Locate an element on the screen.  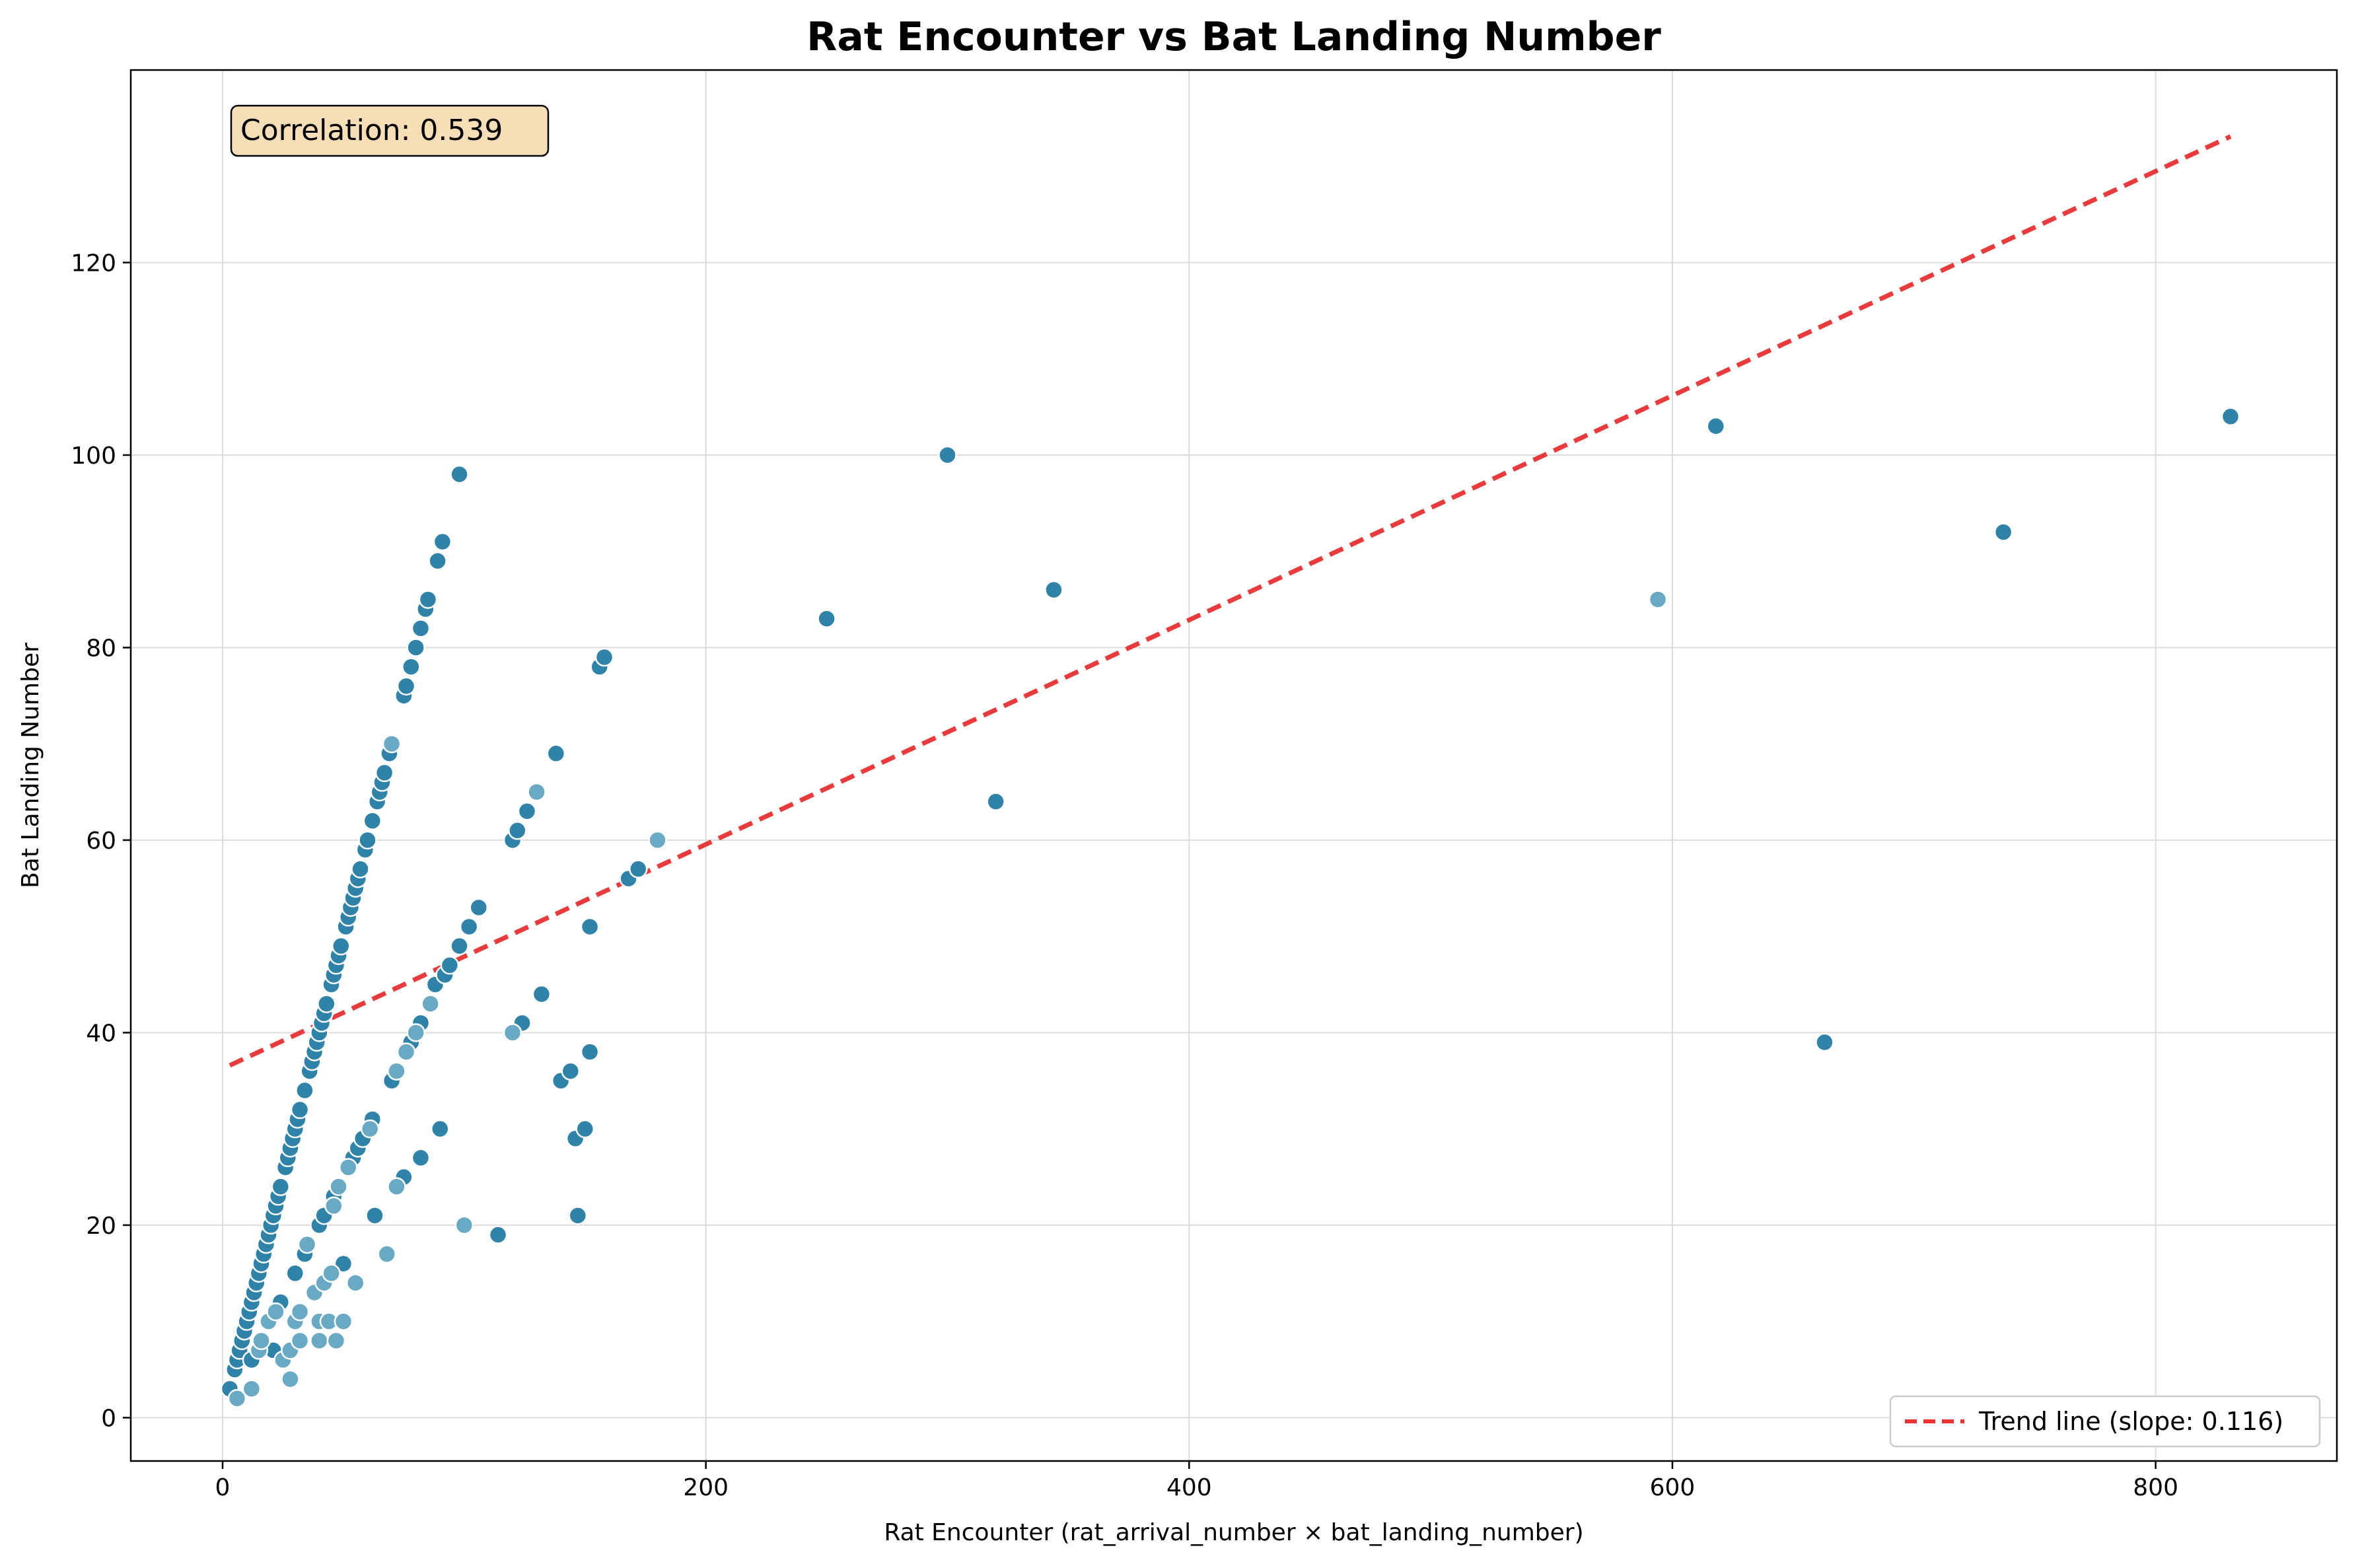
legend-box is located at coordinates (2105, 1421).